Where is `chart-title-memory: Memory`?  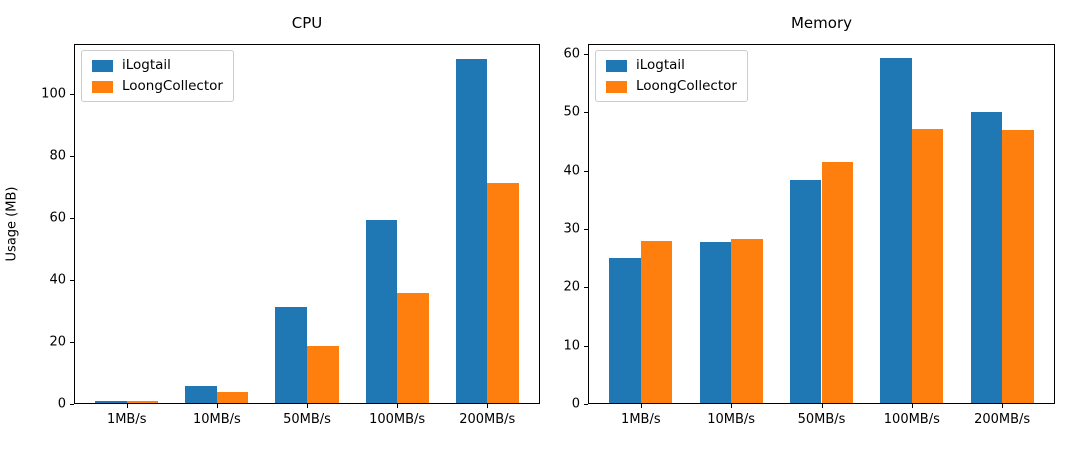
chart-title-memory: Memory is located at coordinates (821, 23).